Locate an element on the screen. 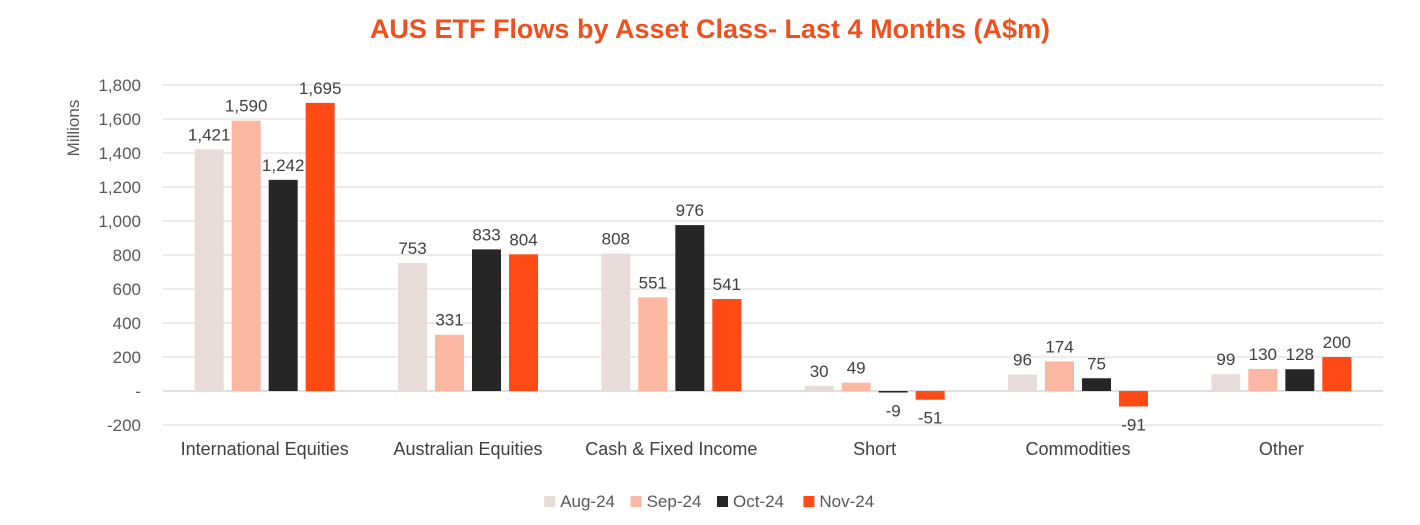 Image resolution: width=1420 pixels, height=525 pixels. legend-item: Aug-24 is located at coordinates (579, 501).